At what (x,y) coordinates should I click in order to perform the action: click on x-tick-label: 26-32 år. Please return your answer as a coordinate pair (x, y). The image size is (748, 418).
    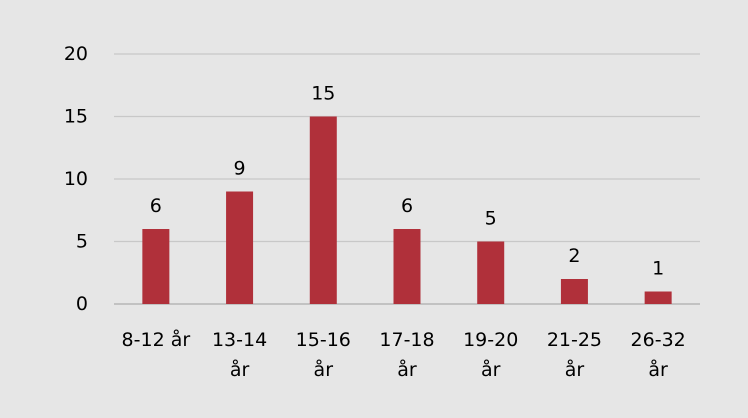
    Looking at the image, I should click on (658, 355).